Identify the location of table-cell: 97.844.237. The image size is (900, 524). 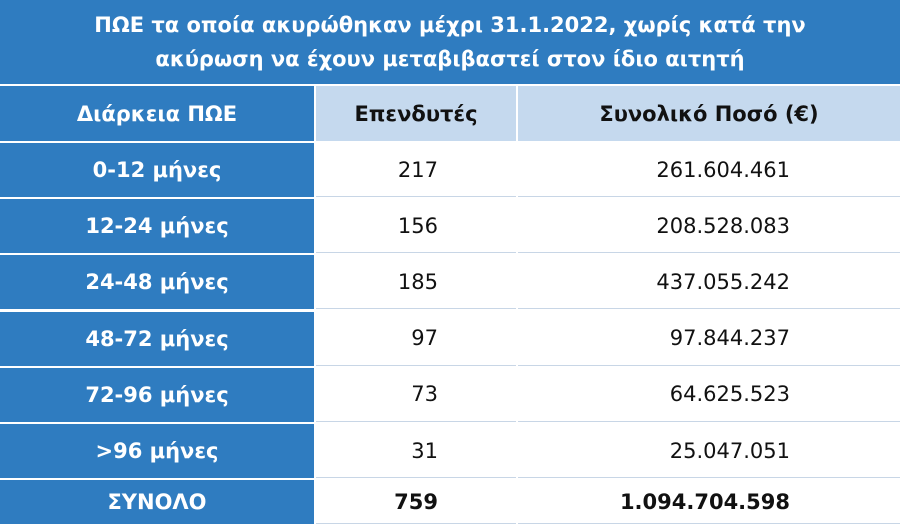
(709, 338).